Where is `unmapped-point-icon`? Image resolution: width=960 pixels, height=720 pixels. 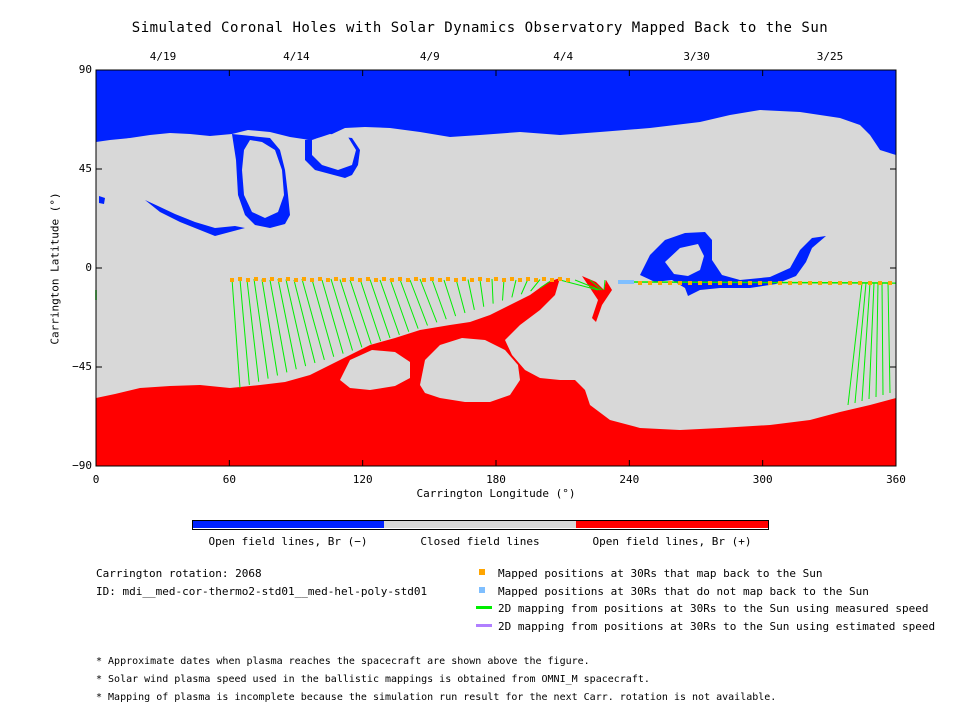 unmapped-point-icon is located at coordinates (482, 590).